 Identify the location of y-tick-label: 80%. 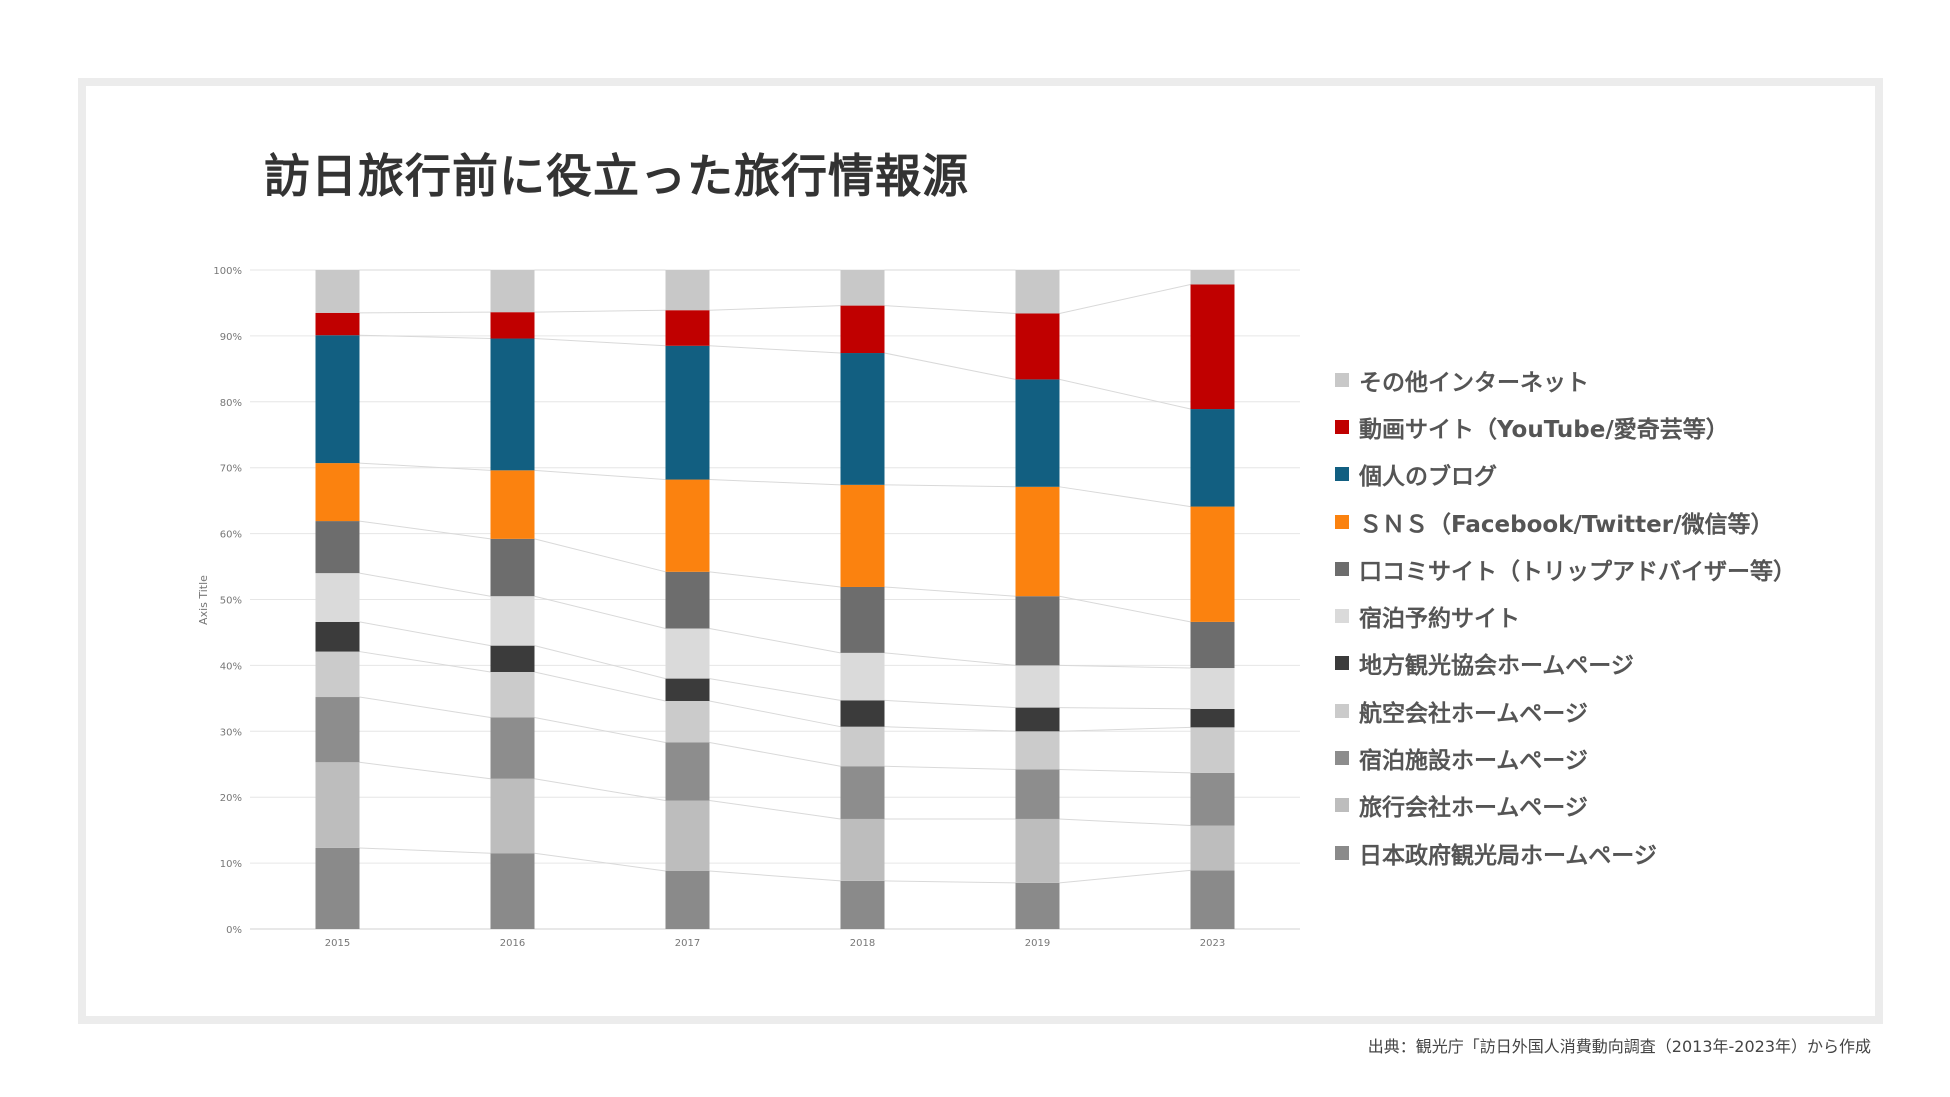
(231, 403).